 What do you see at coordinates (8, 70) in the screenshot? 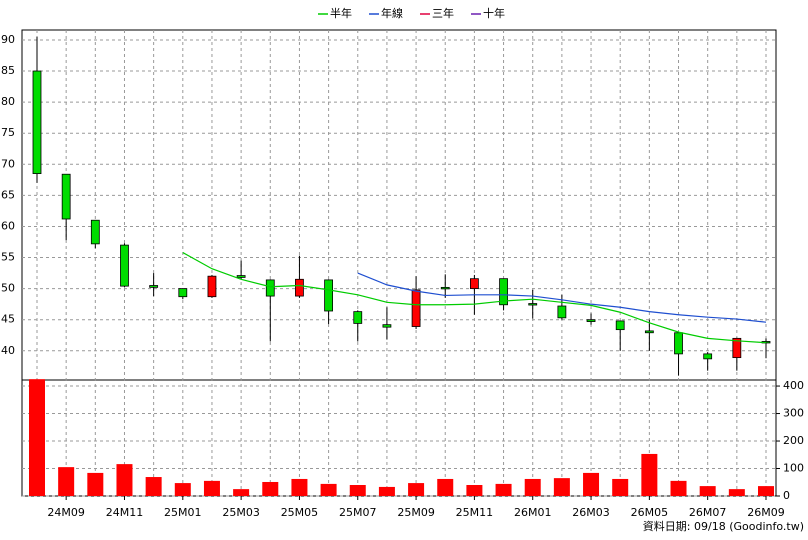
I see `y-tick-label: 85` at bounding box center [8, 70].